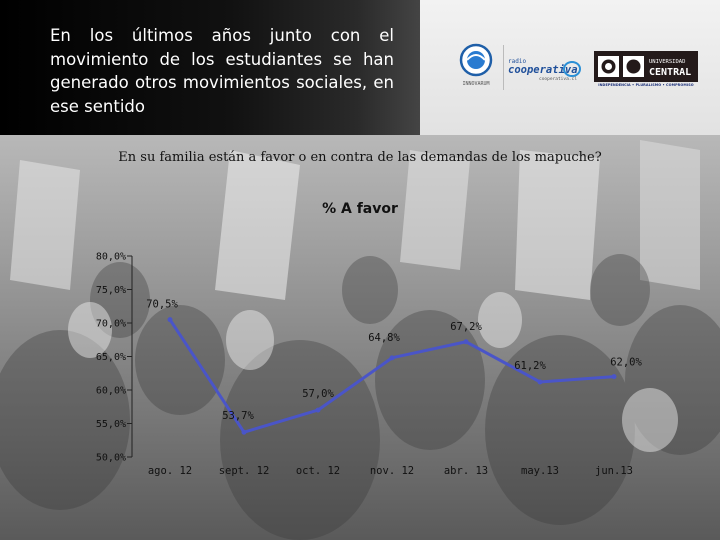  I want to click on y-tick-label: 65,0%, so click(111, 357).